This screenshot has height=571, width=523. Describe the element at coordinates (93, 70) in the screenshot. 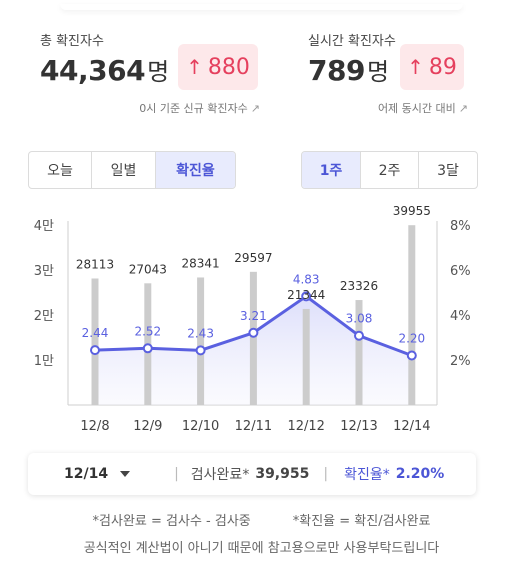

I see `total-confirmed-number: 44,364` at that location.